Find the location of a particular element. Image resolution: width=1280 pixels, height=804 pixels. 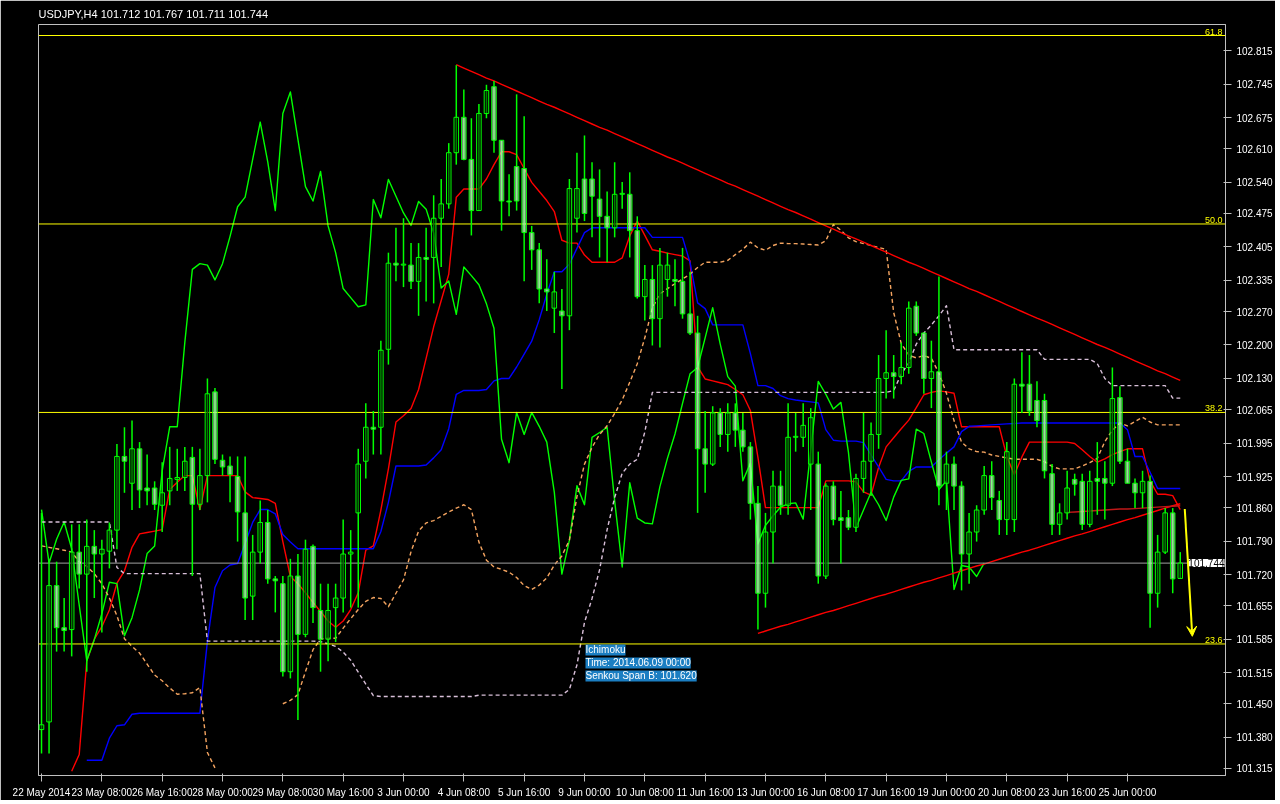

annotation: 38.2 is located at coordinates (1213, 408).